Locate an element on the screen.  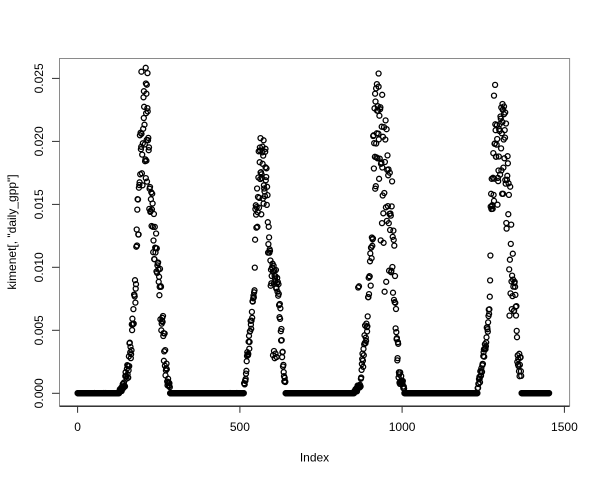
svg-text: kimenet[, "daily_gpp"] is located at coordinates (12, 231).